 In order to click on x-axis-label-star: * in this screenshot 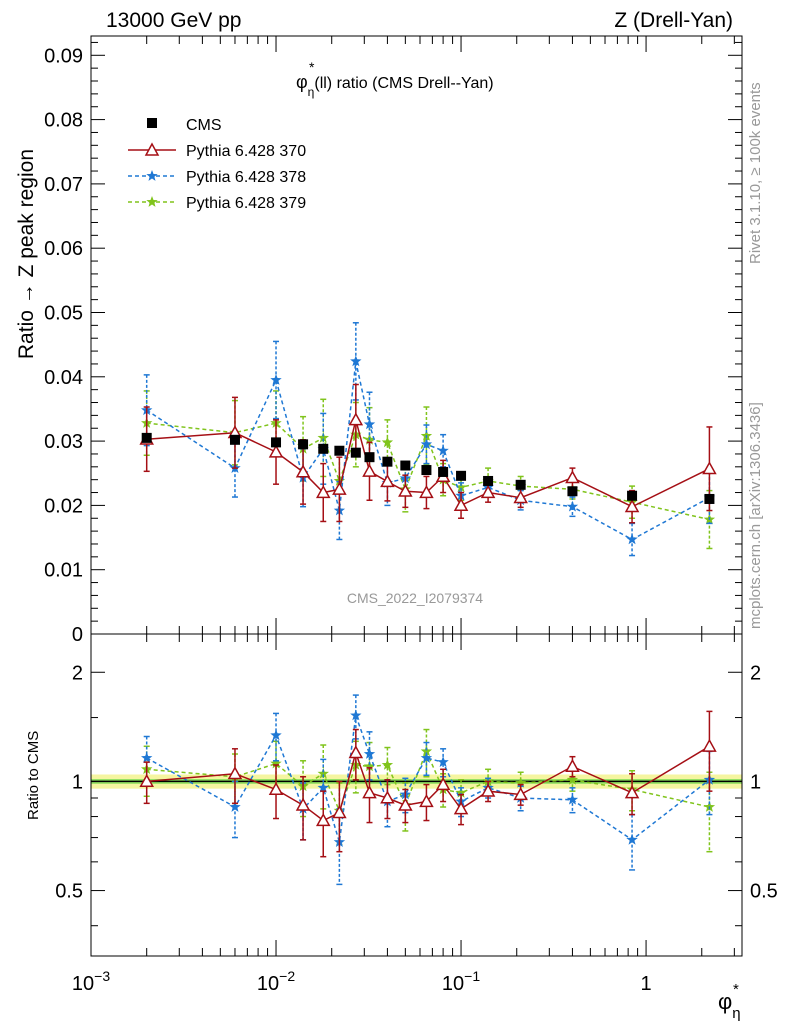, I will do `click(736, 989)`.